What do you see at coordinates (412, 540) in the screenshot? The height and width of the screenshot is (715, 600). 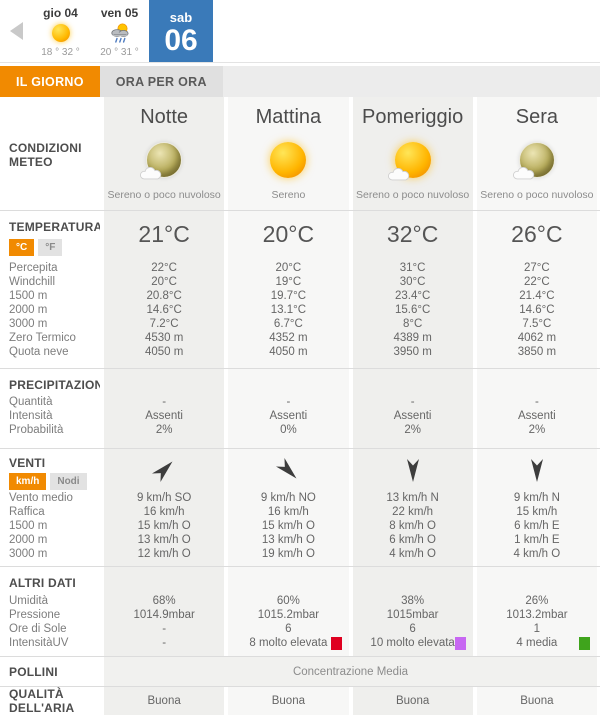 I see `cell-value: 6 km/h O` at bounding box center [412, 540].